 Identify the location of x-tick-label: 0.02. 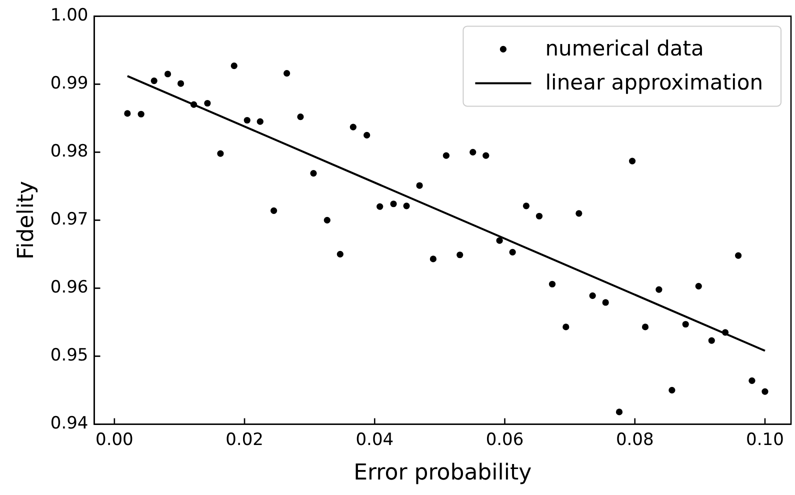
(245, 440).